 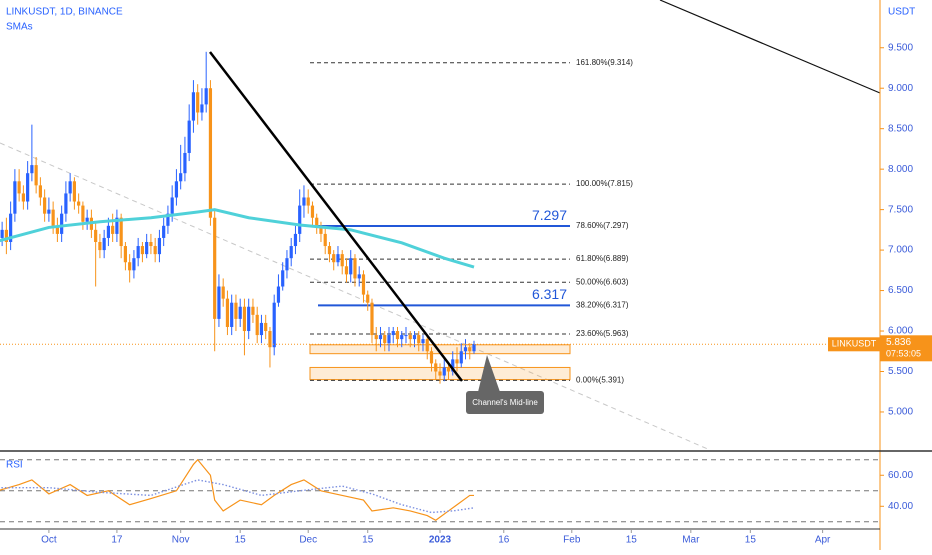 What do you see at coordinates (900, 506) in the screenshot?
I see `y-tick-label: 40.00` at bounding box center [900, 506].